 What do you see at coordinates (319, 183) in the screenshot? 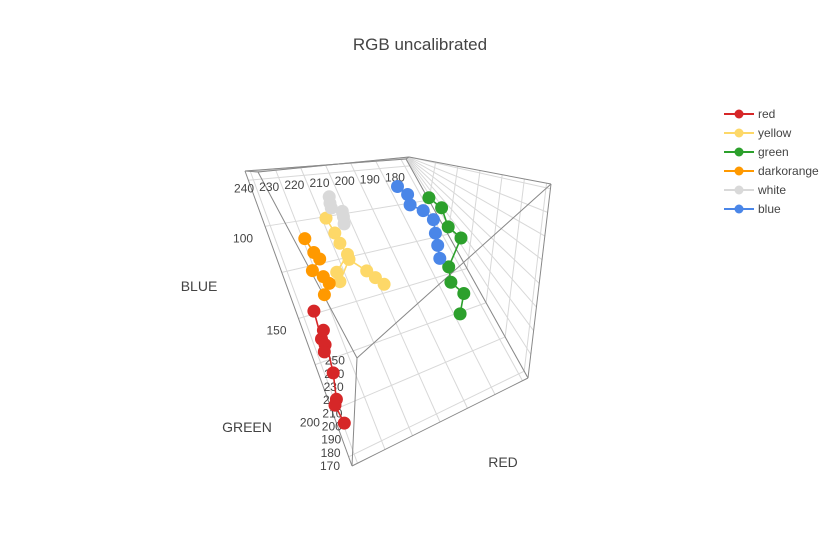
I see `x-tick-label: 210` at bounding box center [319, 183].